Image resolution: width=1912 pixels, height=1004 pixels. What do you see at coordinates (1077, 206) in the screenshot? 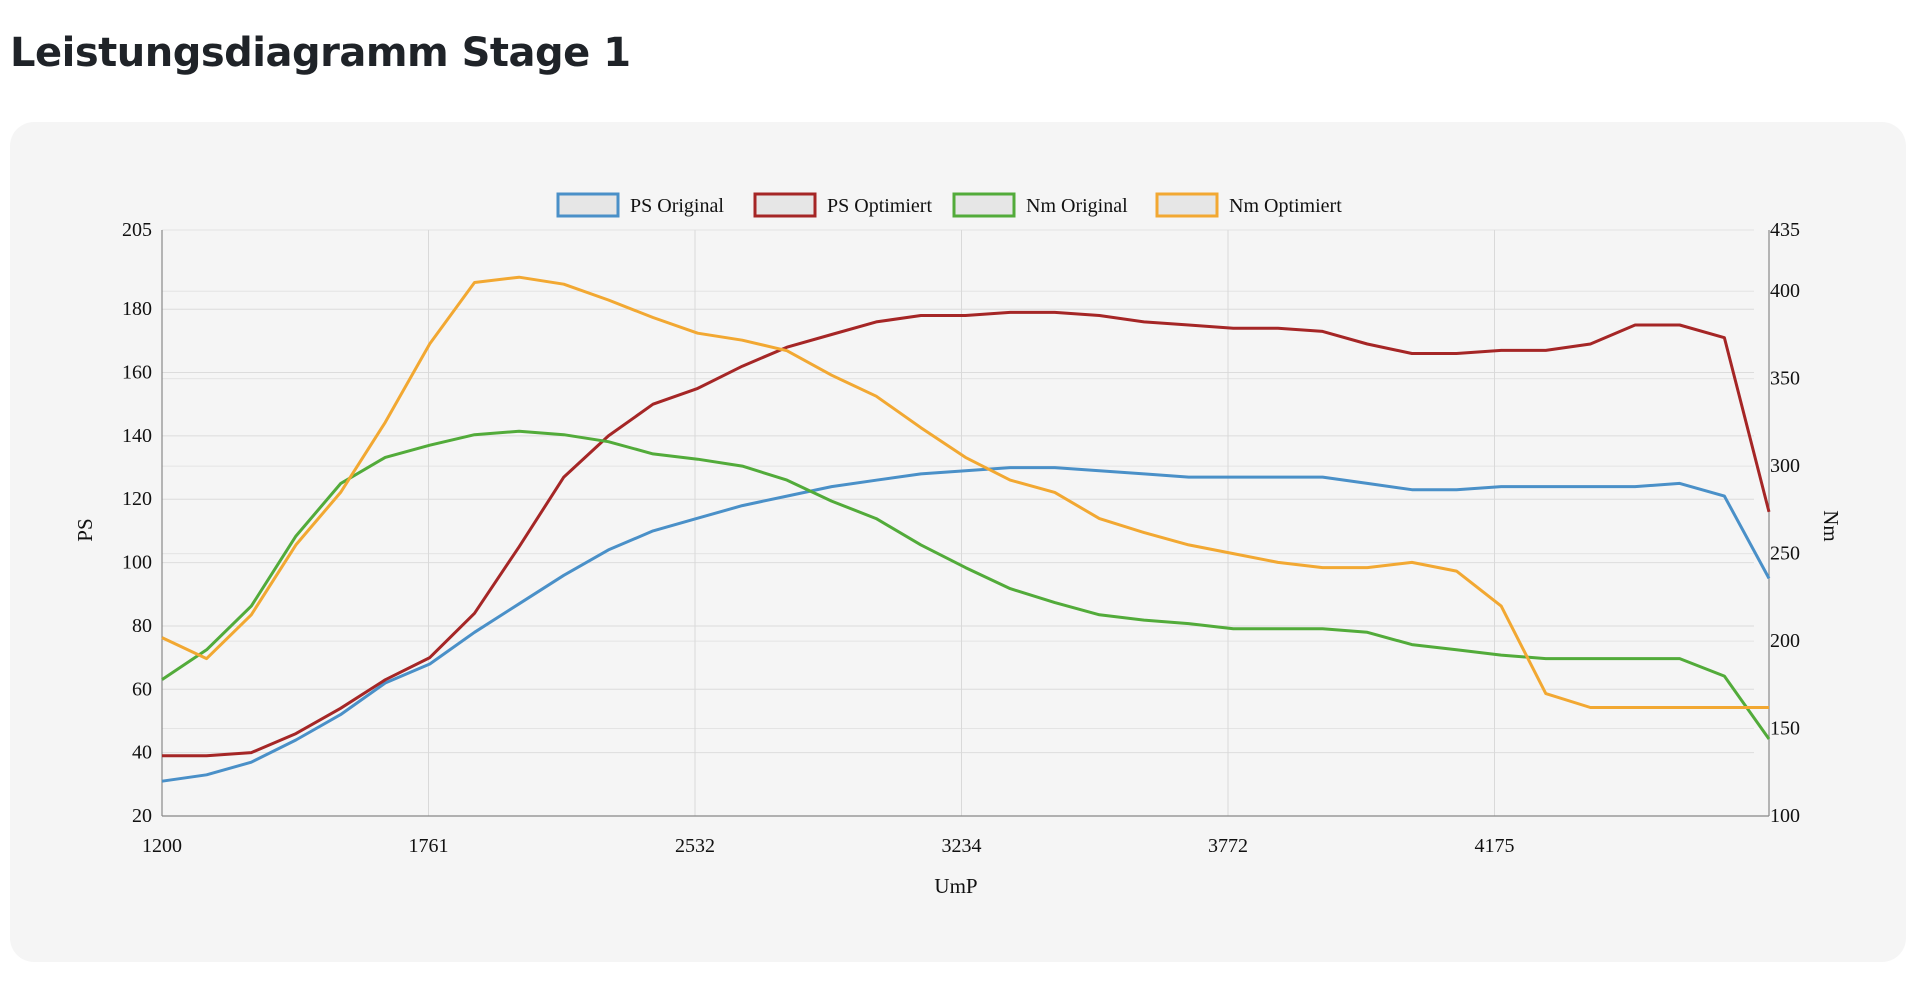
I see `legend-label: Nm Original` at bounding box center [1077, 206].